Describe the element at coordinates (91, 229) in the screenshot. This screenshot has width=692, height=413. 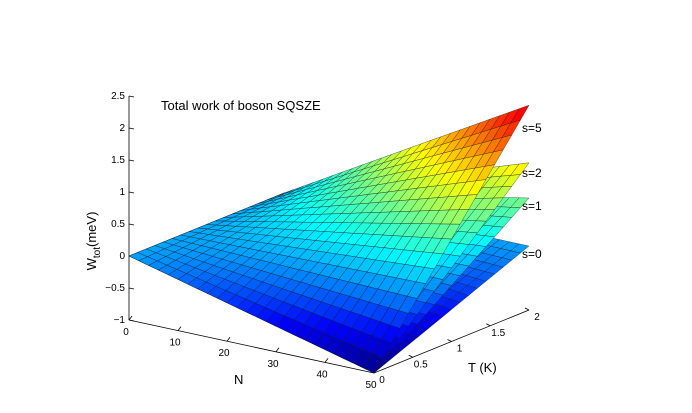
I see `z-axis-label-unit: (meV)` at that location.